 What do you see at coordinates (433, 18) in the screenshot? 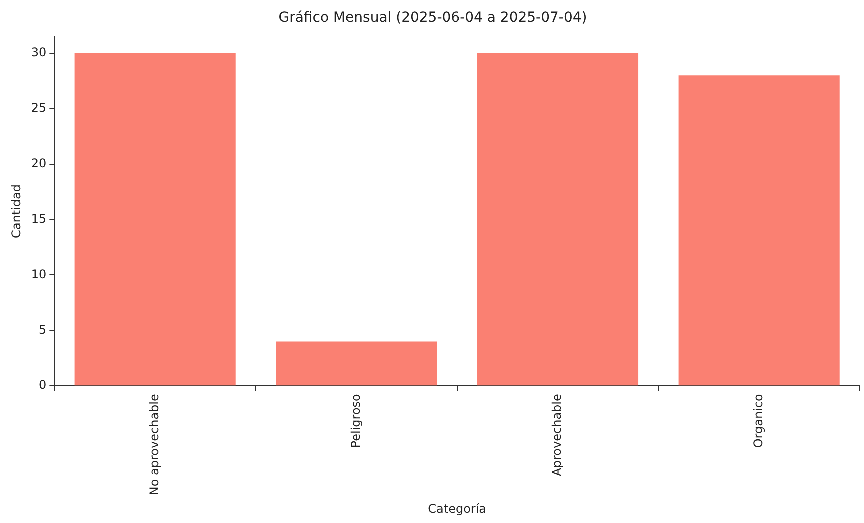
I see `chart-title: Gráfico Mensual (2025-06-04 a 2025-07-04)` at bounding box center [433, 18].